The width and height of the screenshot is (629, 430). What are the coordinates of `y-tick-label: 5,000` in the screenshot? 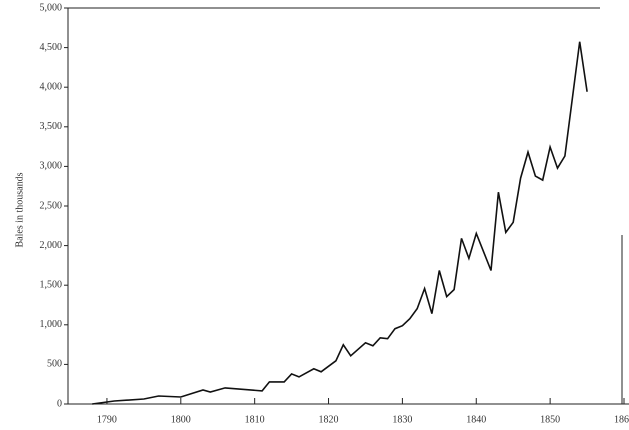 It's located at (51, 7).